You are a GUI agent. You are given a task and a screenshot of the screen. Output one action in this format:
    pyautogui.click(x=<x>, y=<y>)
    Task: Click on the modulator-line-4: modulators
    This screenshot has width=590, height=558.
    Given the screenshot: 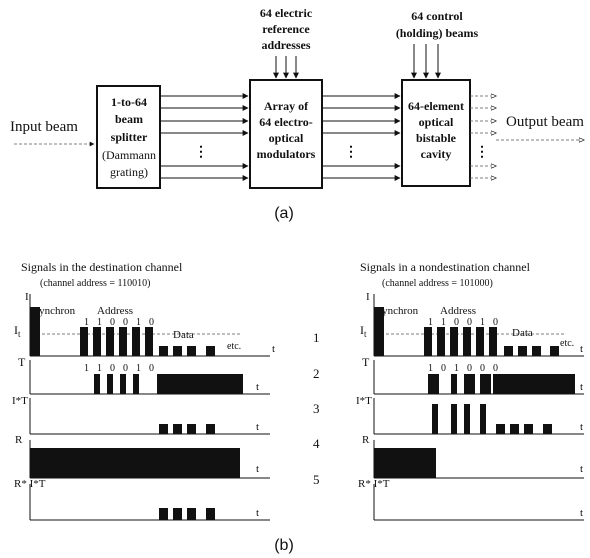 What is the action you would take?
    pyautogui.click(x=286, y=154)
    